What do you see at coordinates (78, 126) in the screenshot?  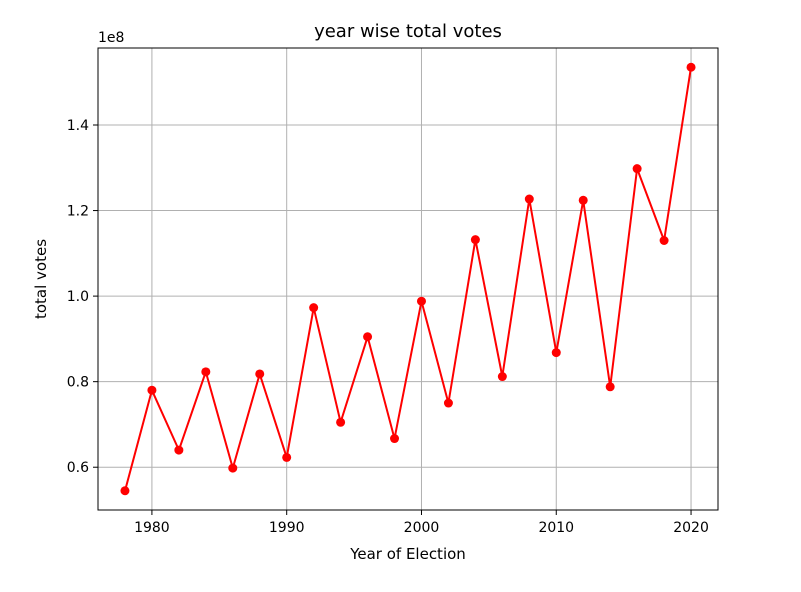 I see `y-tick-label: 1.4` at bounding box center [78, 126].